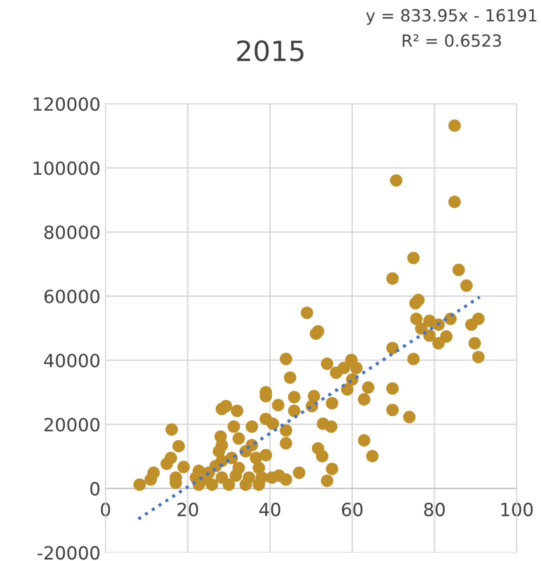 The height and width of the screenshot is (561, 541). What do you see at coordinates (72, 361) in the screenshot?
I see `y-tick-label: 40000` at bounding box center [72, 361].